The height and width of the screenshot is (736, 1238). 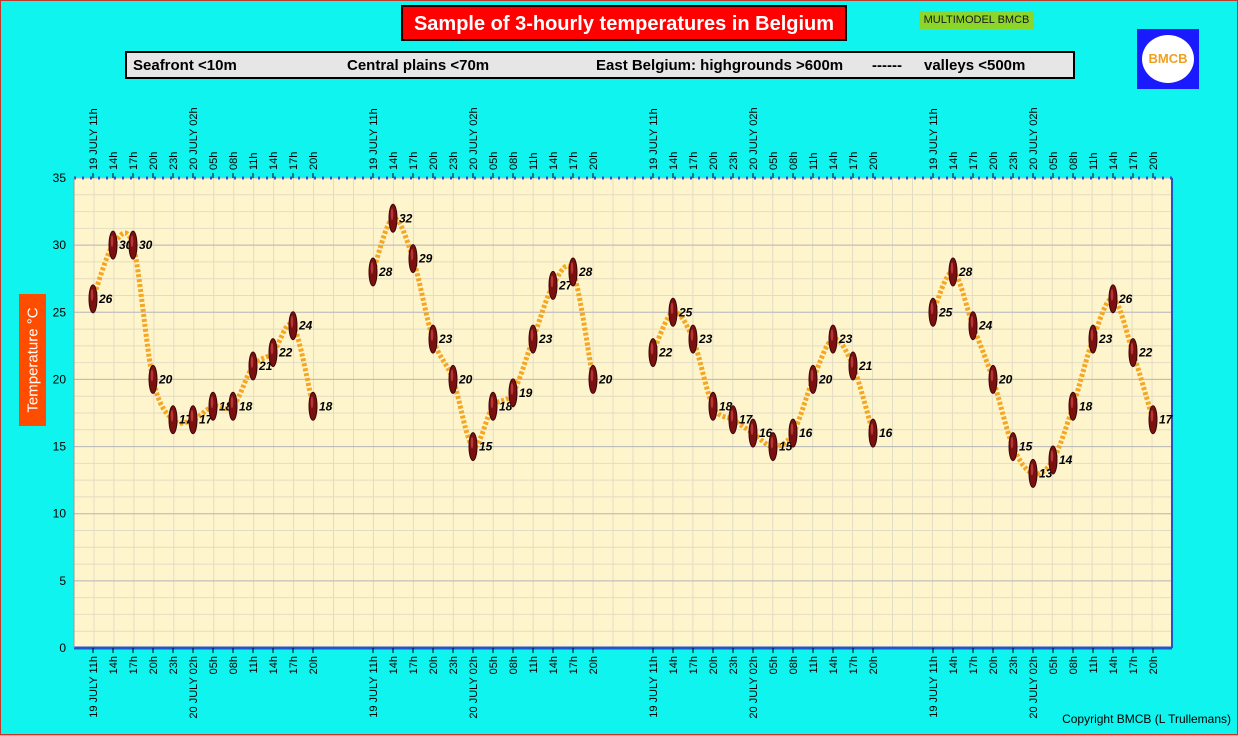 I want to click on y-tick-label: 20, so click(x=60, y=379).